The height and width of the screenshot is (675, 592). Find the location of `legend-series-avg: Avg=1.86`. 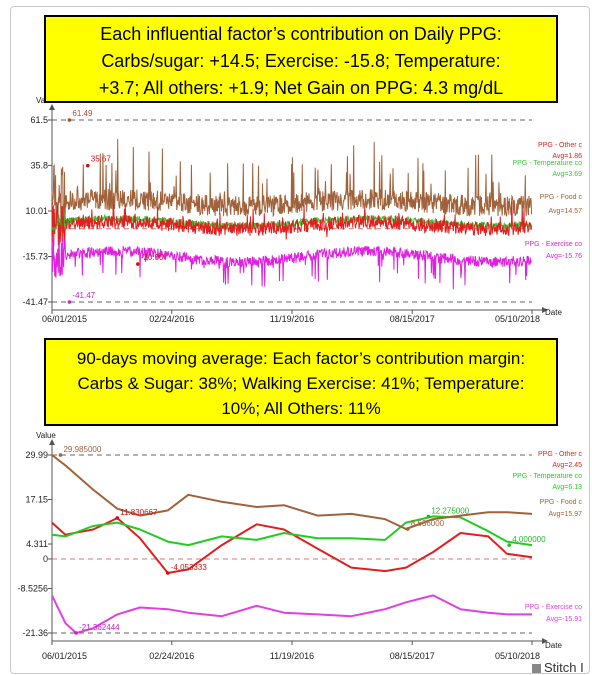

legend-series-avg: Avg=1.86 is located at coordinates (567, 156).